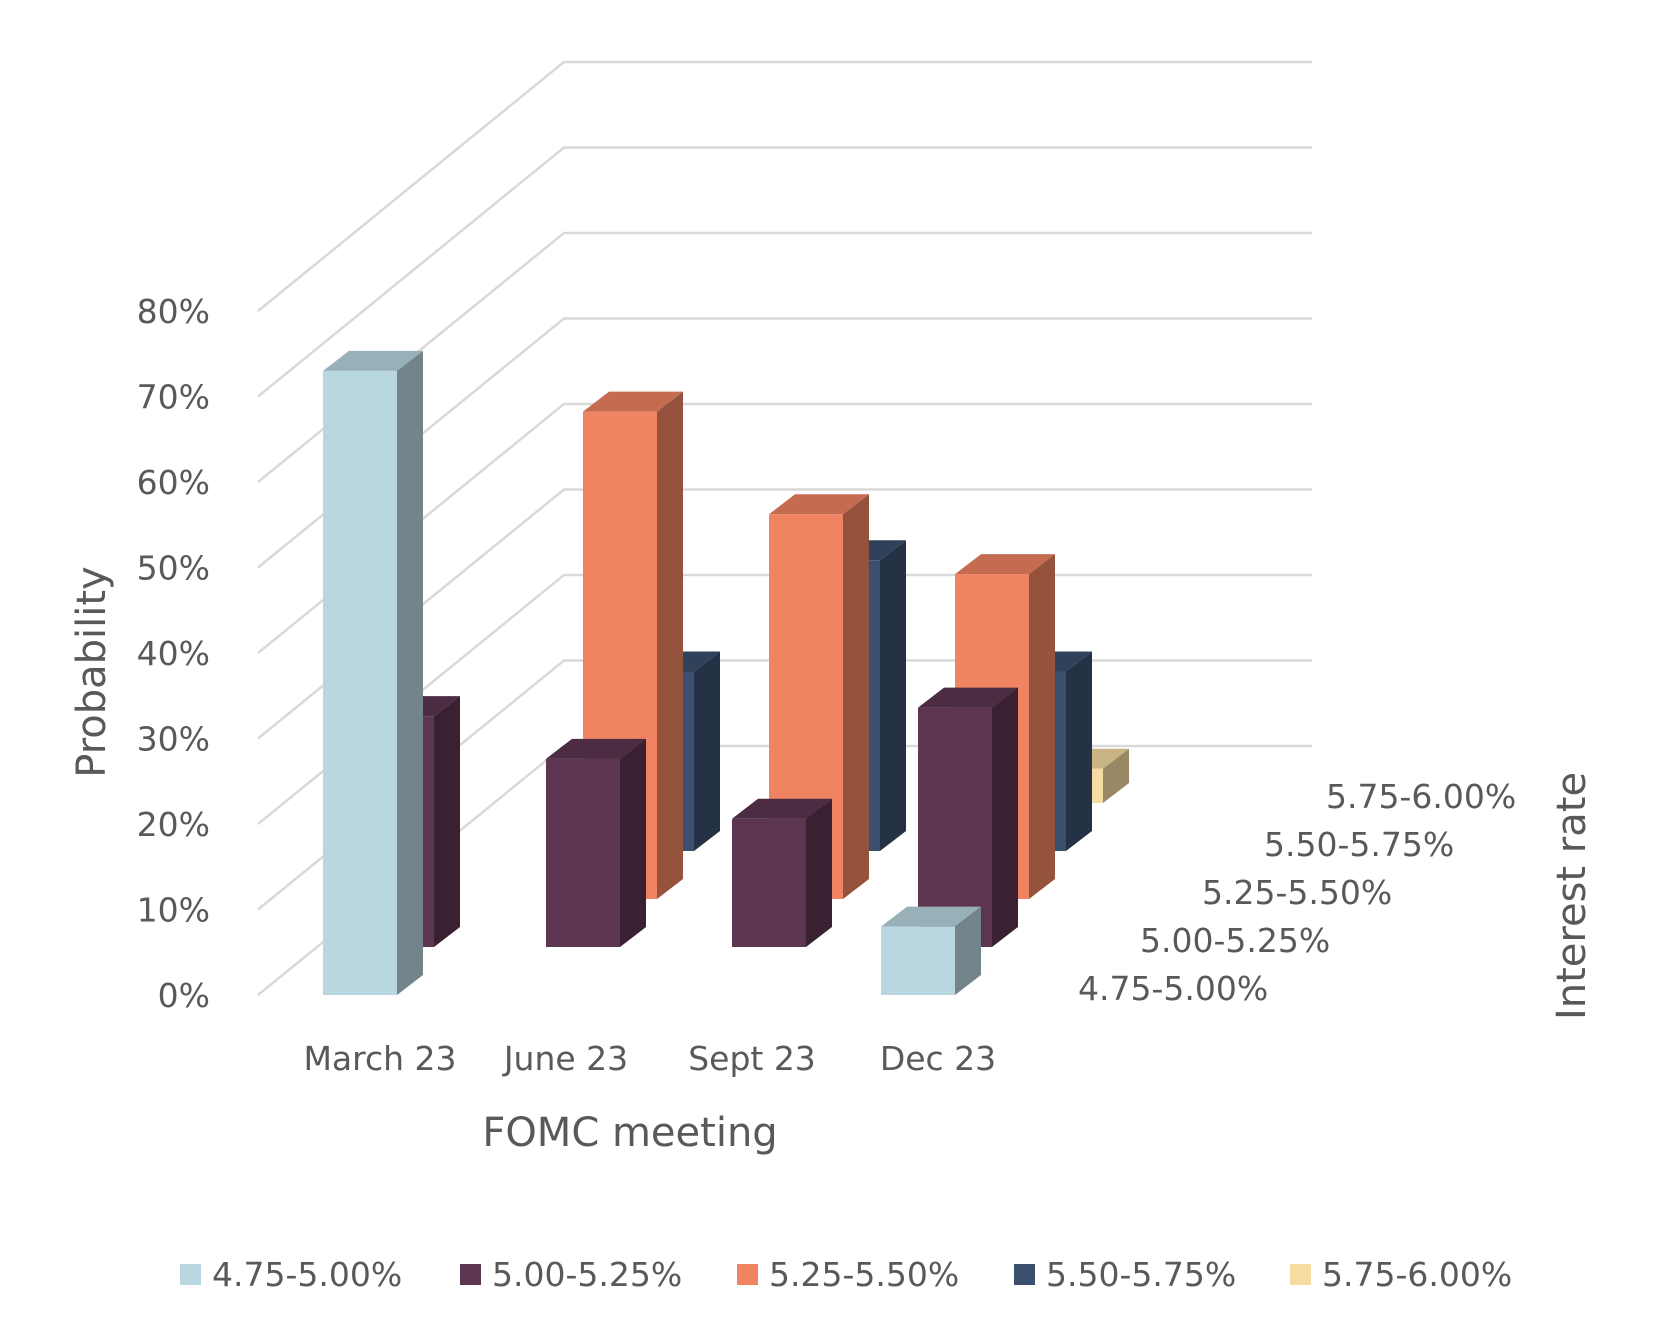  I want to click on y-tick-label: 80%, so click(173, 311).